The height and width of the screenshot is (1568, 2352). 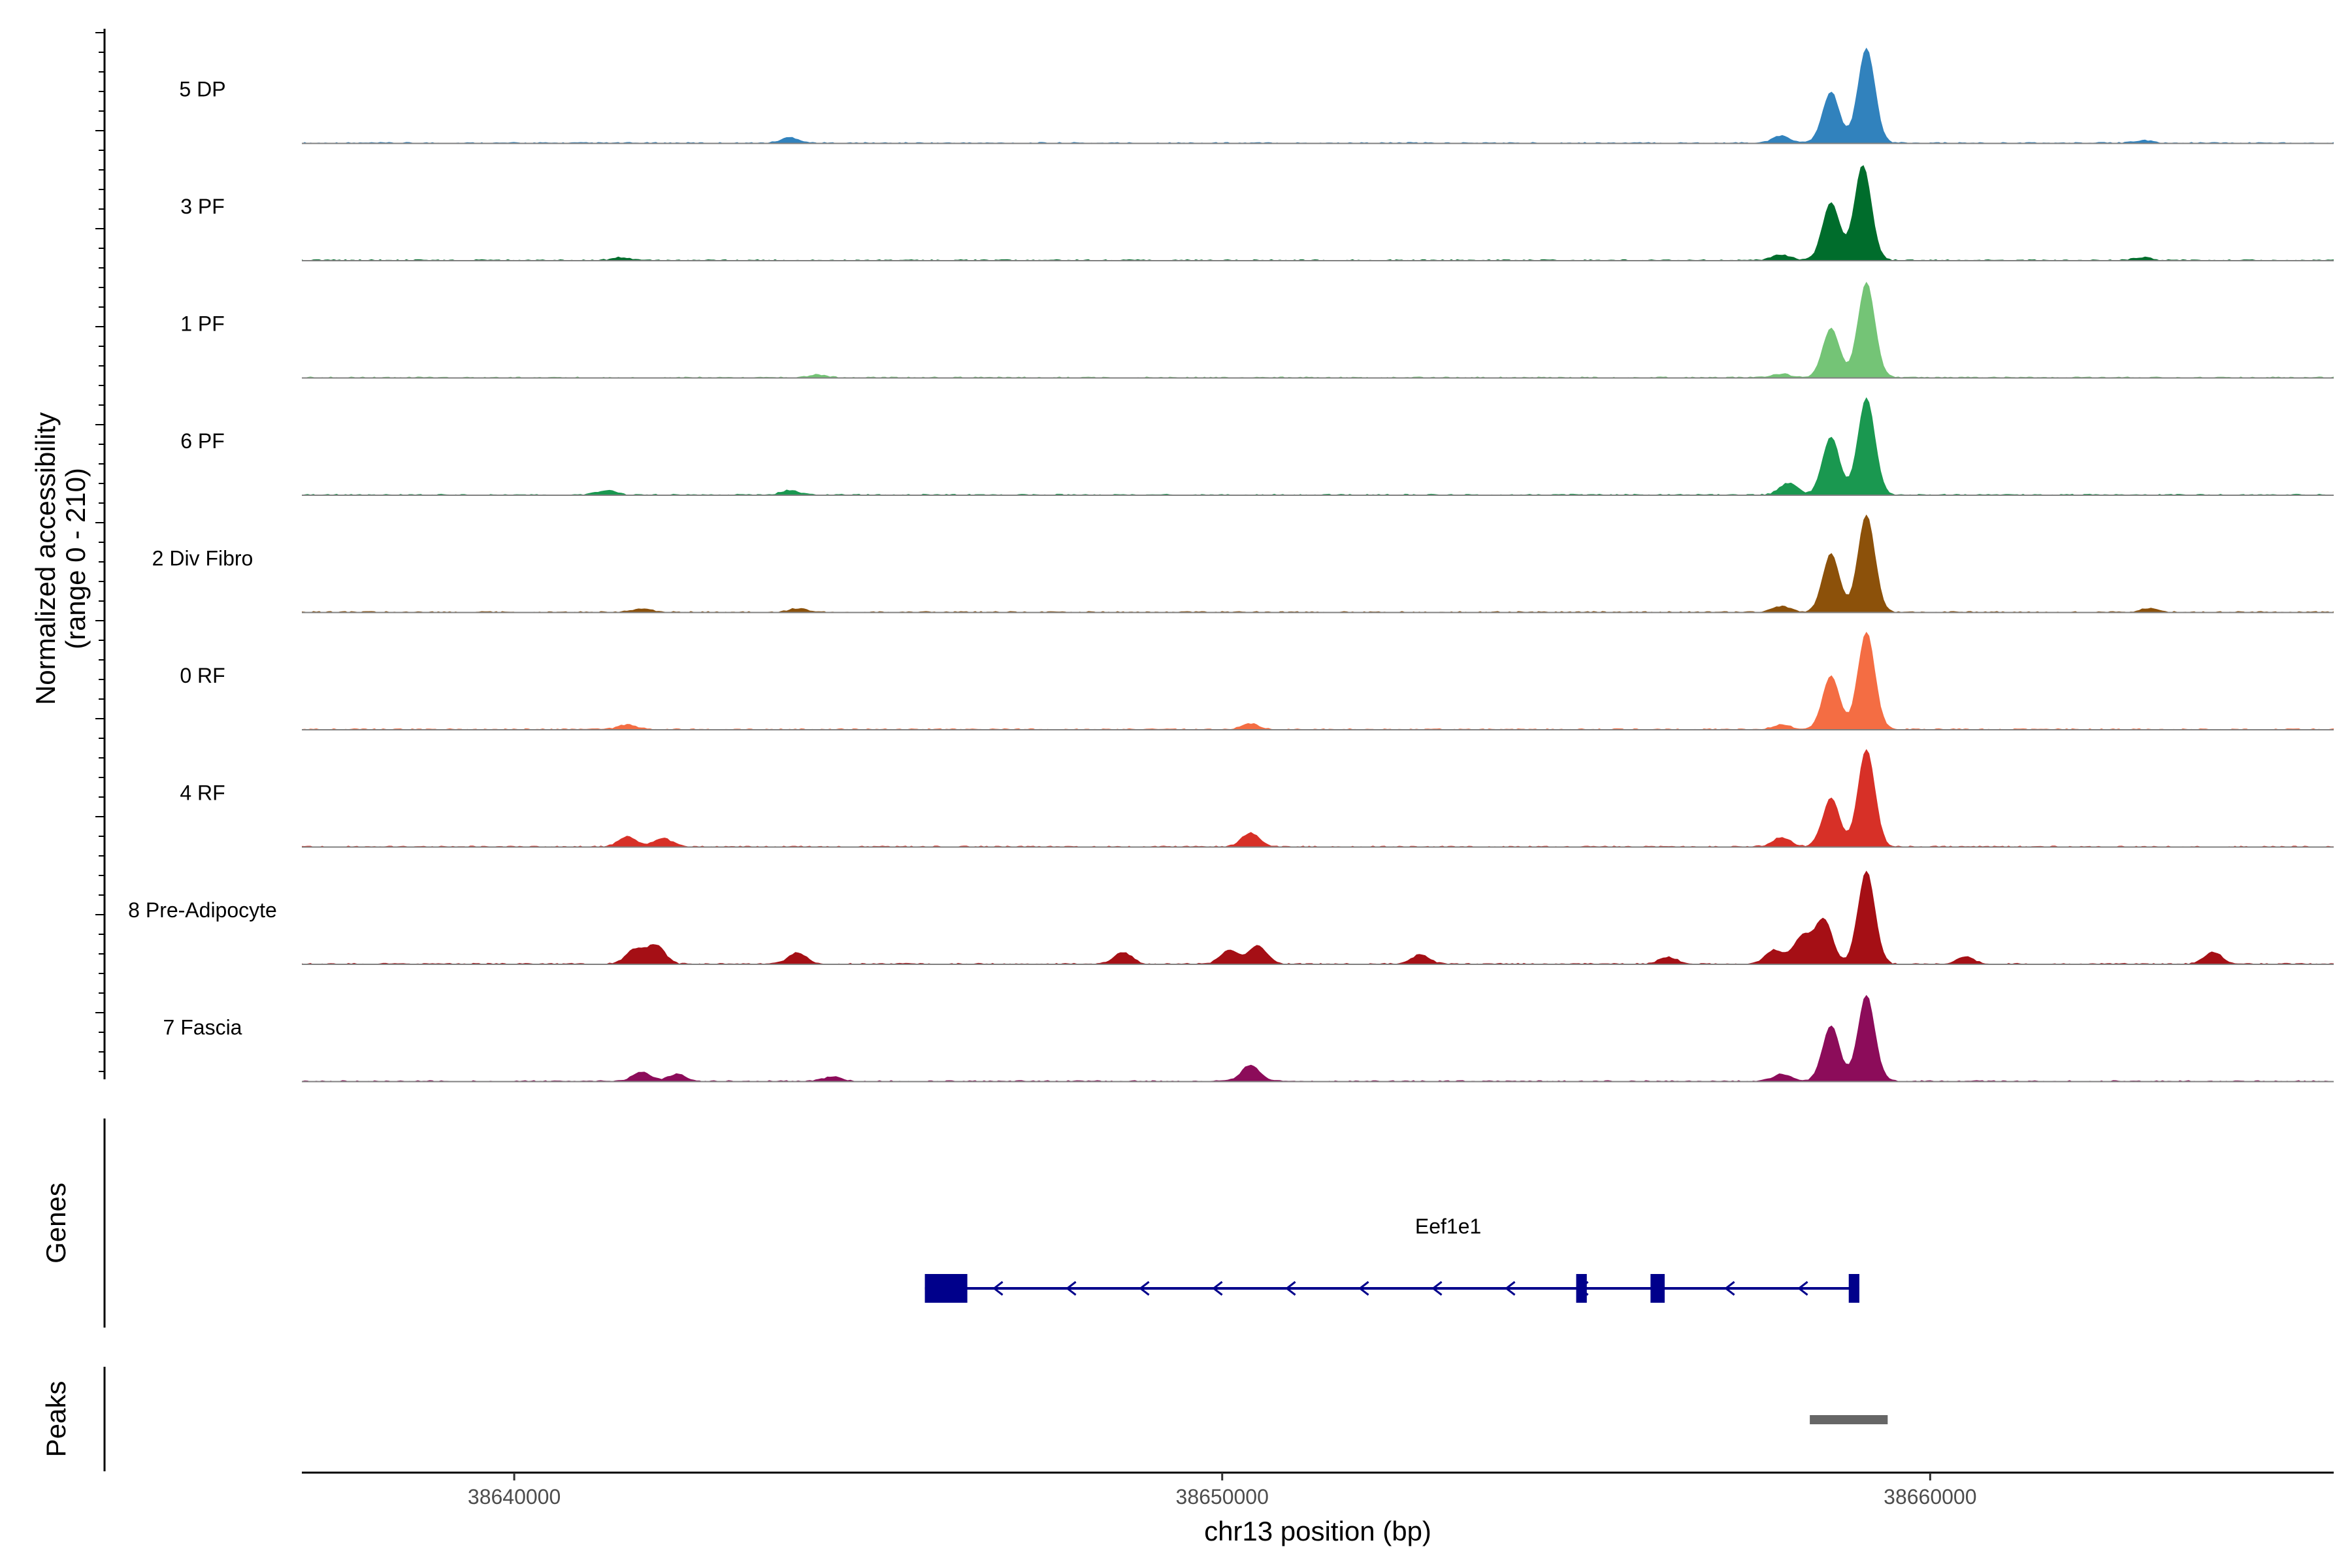 I want to click on gene-name-label: Eef1e1, so click(x=1448, y=1226).